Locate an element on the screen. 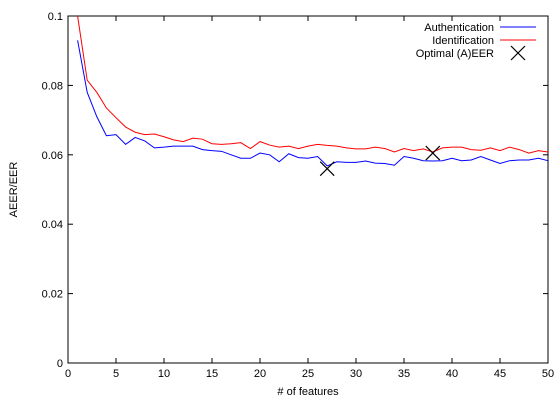 The width and height of the screenshot is (556, 403). x-tick-label: 35 is located at coordinates (404, 374).